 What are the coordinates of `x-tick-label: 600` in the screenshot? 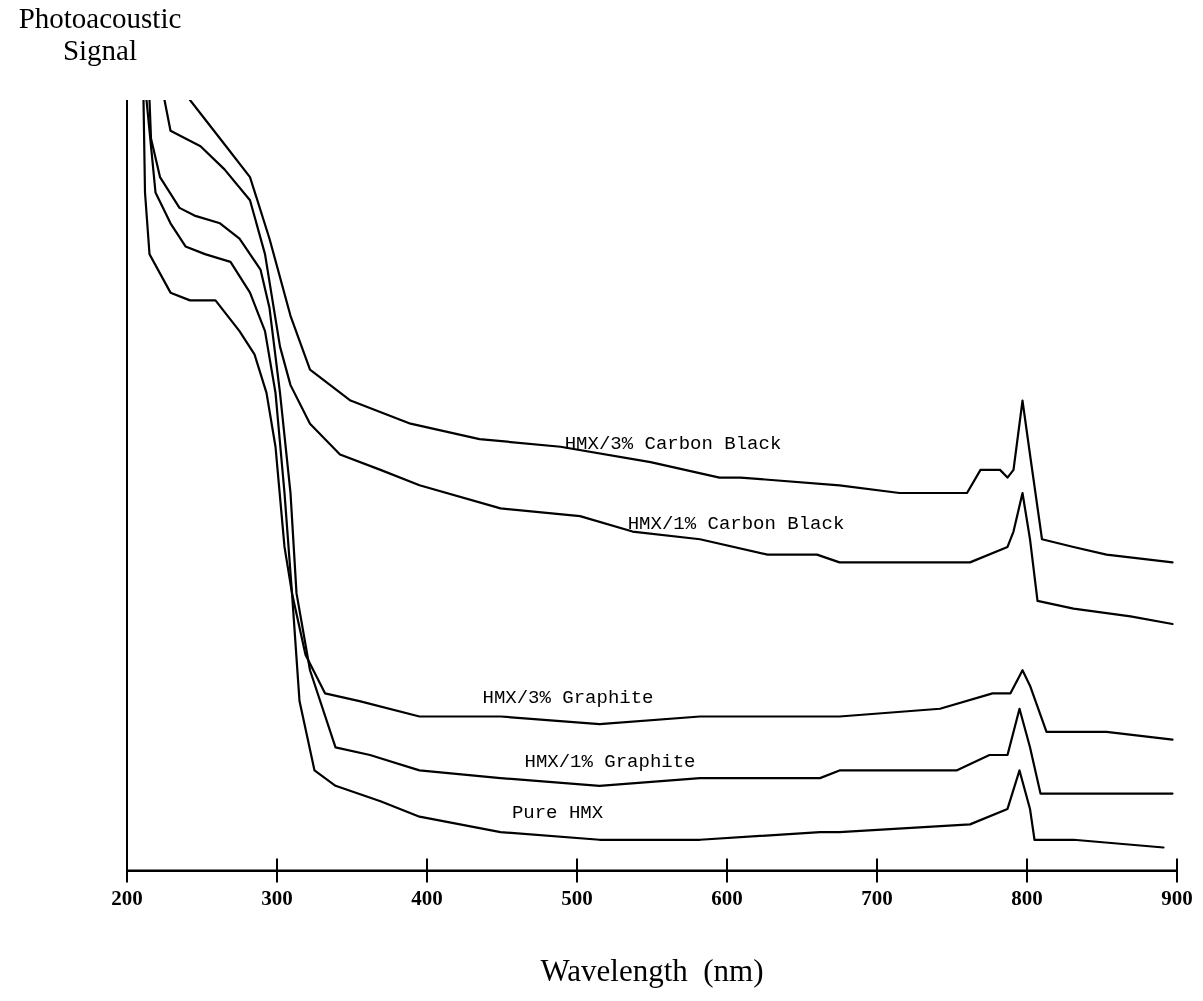 It's located at (727, 897).